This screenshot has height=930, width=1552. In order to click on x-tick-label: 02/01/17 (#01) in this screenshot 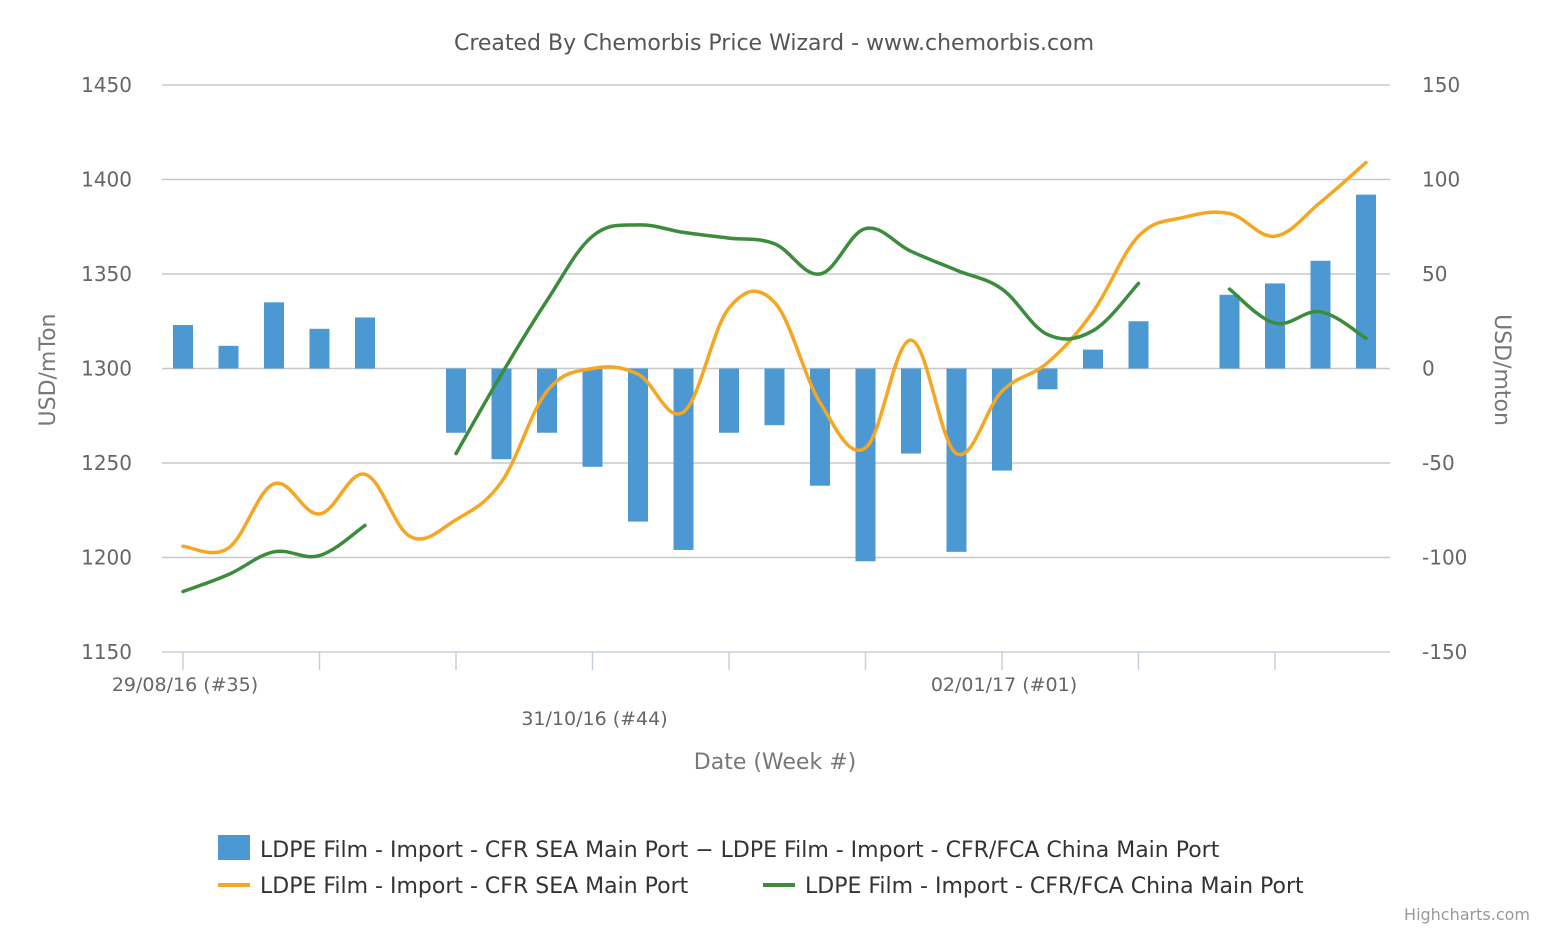, I will do `click(1004, 685)`.